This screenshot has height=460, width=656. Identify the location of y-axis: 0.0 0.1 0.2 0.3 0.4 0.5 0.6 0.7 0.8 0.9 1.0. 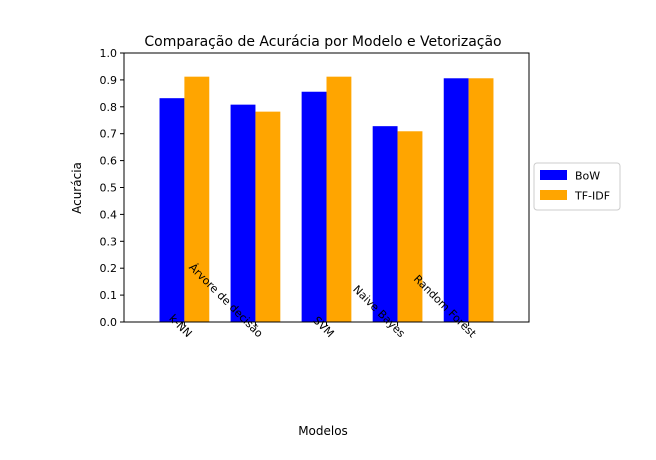
(112, 188).